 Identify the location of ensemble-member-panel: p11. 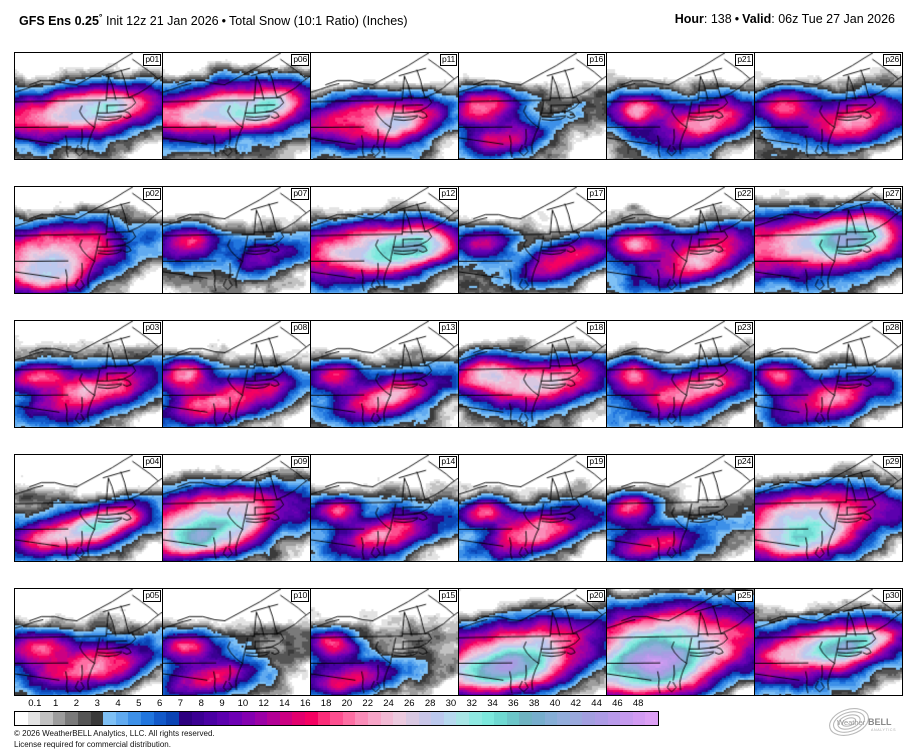
(384, 106).